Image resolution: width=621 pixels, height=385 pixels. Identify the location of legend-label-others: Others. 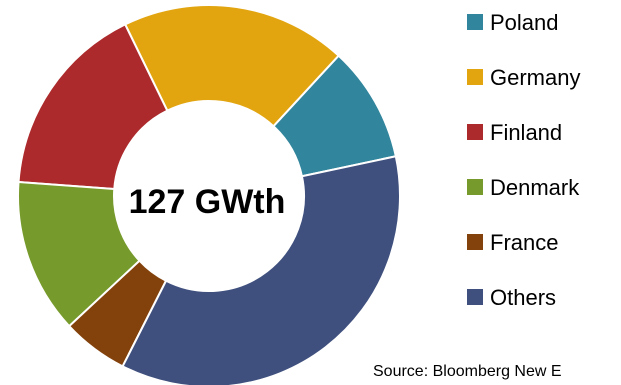
(523, 297).